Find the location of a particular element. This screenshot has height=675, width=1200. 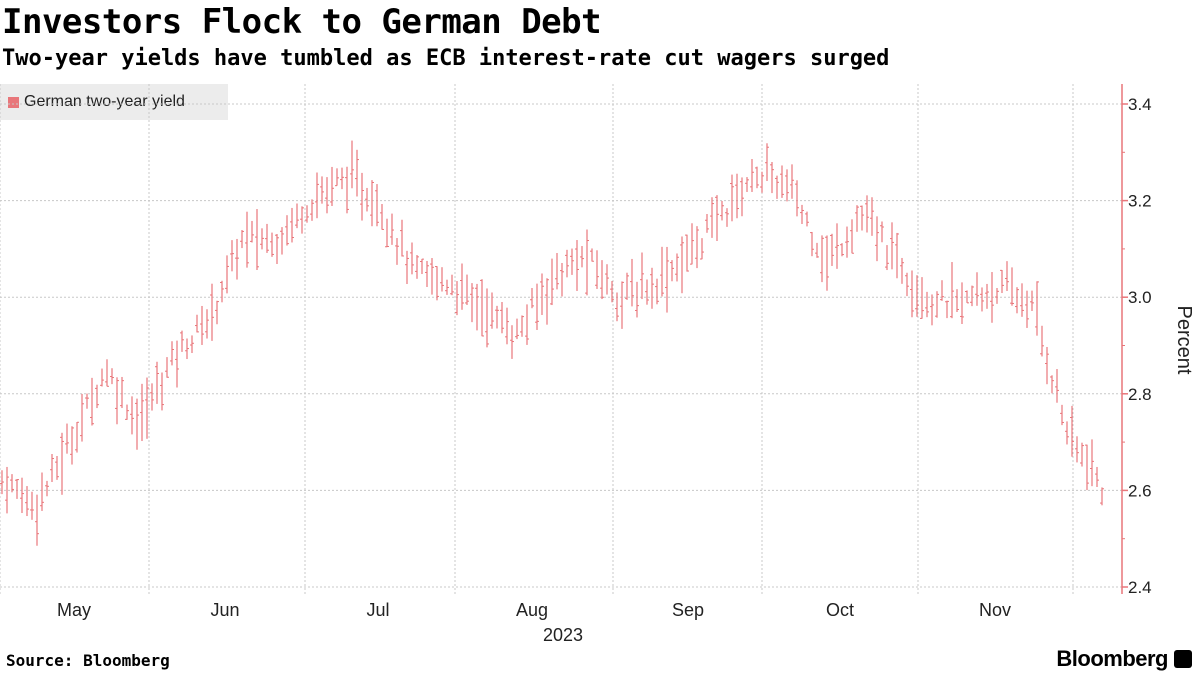

legend-label: German two-year yield is located at coordinates (104, 101).